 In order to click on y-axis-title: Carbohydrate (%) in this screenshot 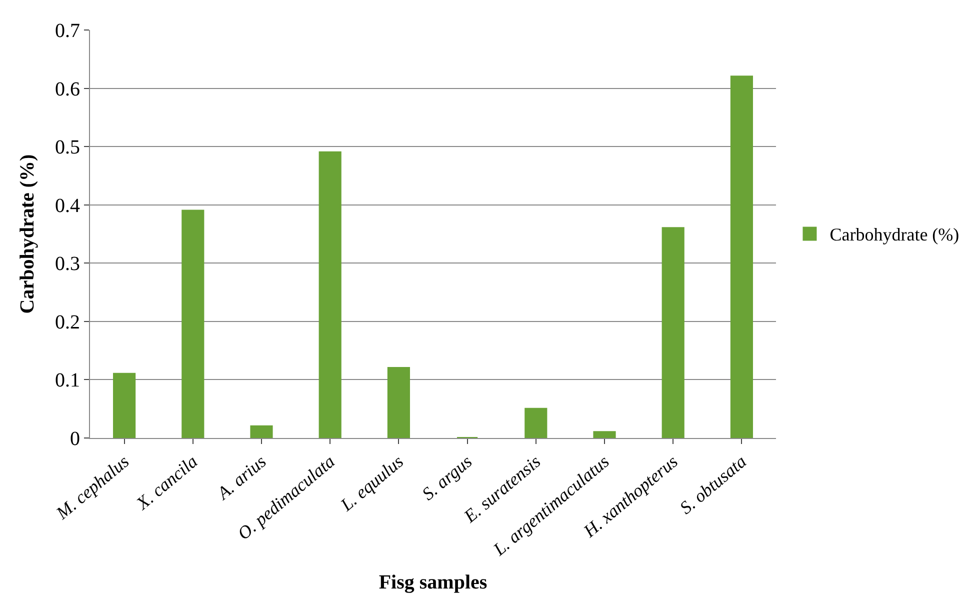, I will do `click(27, 234)`.